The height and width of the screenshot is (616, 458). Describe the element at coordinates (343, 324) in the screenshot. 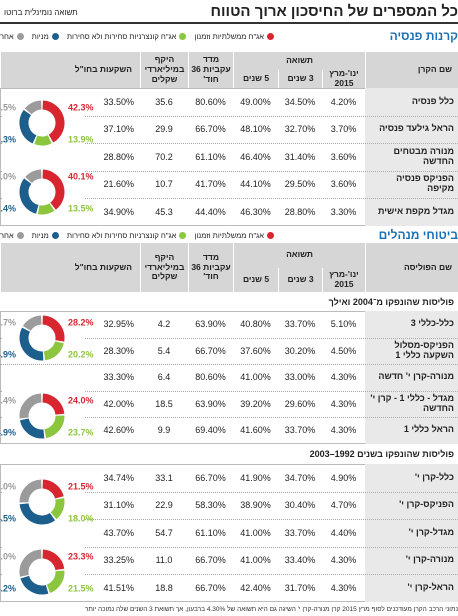

I see `cell-value: 5.10%` at that location.